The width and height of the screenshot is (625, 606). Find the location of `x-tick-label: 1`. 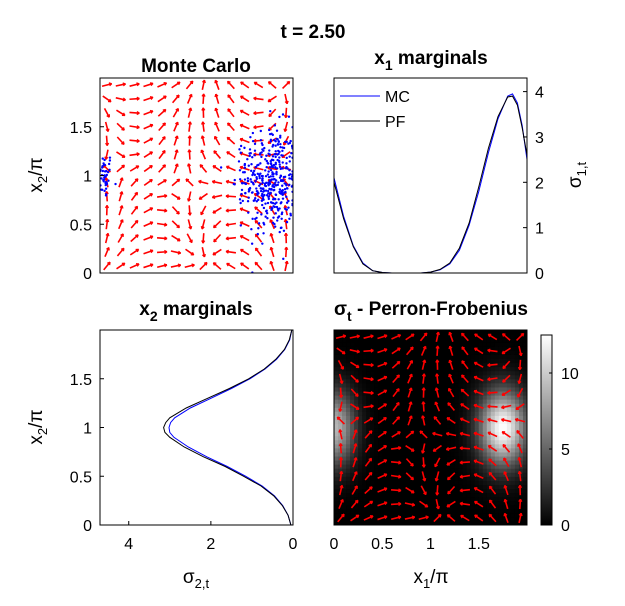

x-tick-label: 1 is located at coordinates (430, 544).